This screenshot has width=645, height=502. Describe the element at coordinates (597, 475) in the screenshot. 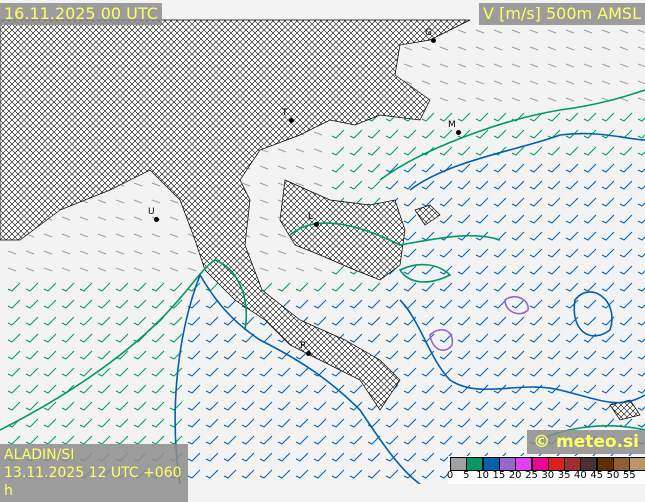

I see `legend-tick: 45` at that location.